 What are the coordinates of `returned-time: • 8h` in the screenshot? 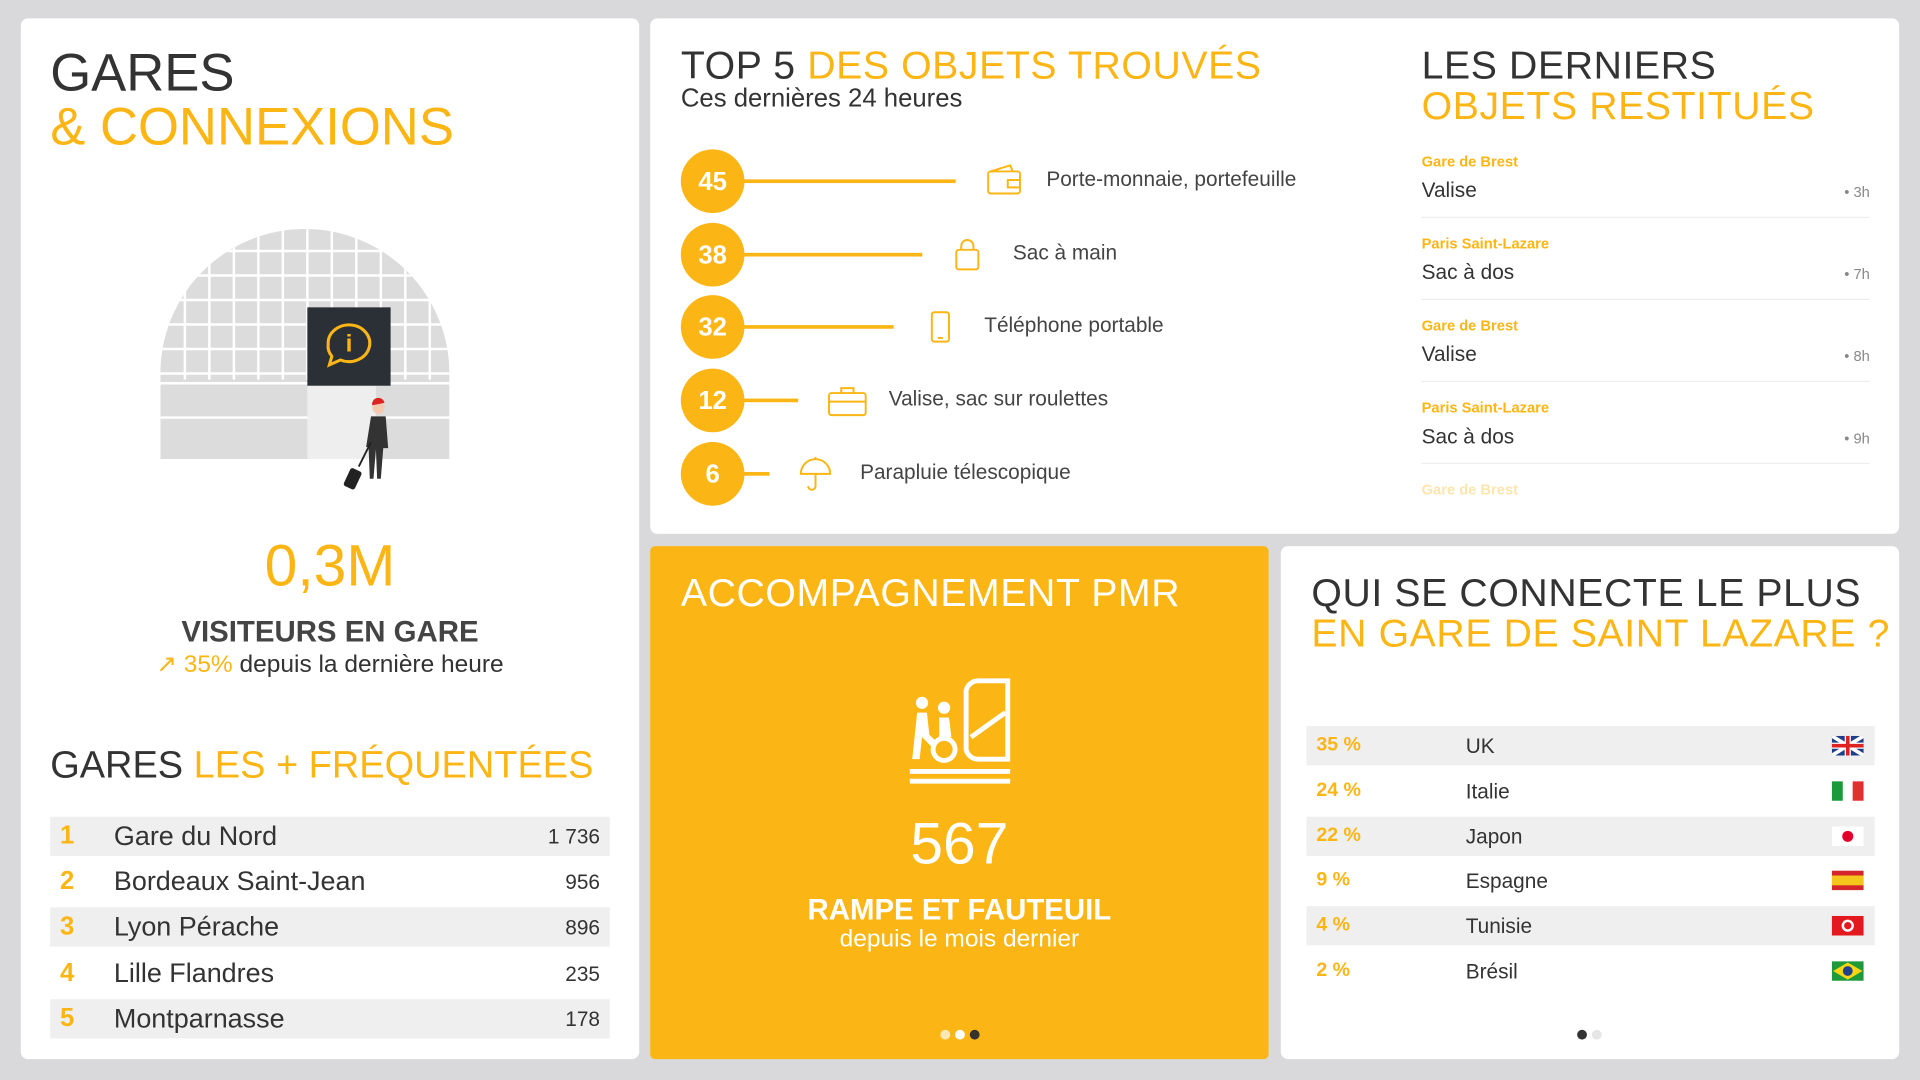 It's located at (1857, 356).